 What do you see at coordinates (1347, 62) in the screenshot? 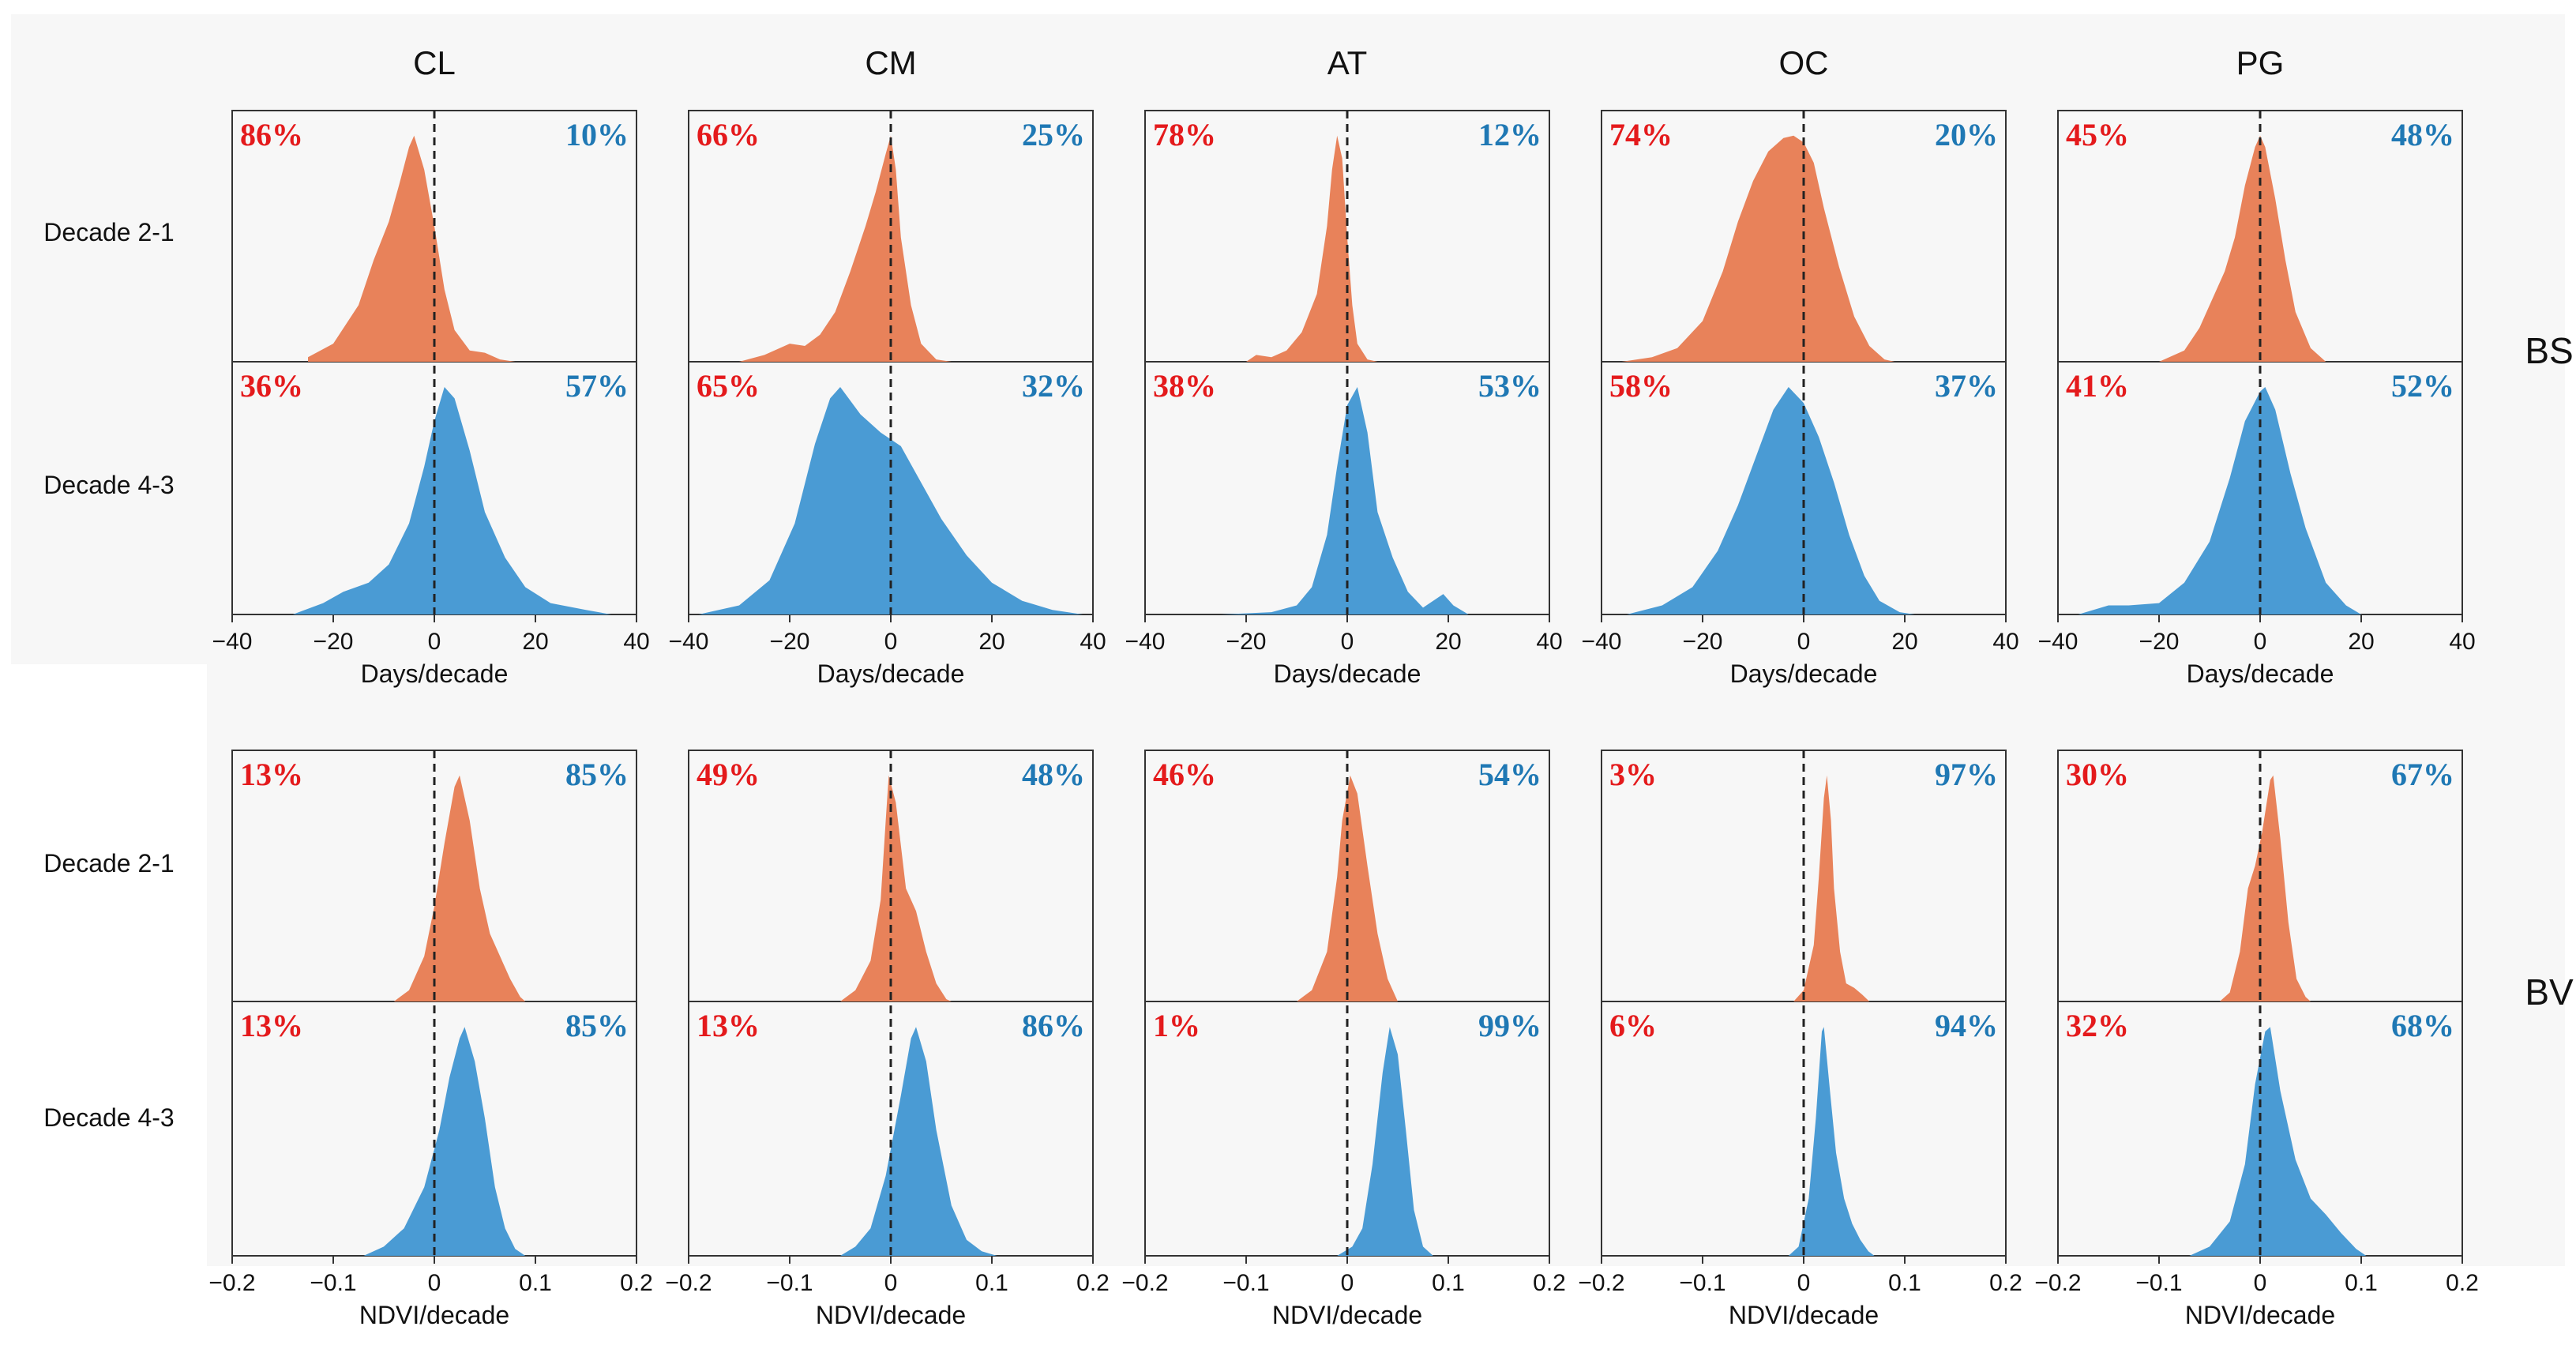
I see `column-header-at: AT` at bounding box center [1347, 62].